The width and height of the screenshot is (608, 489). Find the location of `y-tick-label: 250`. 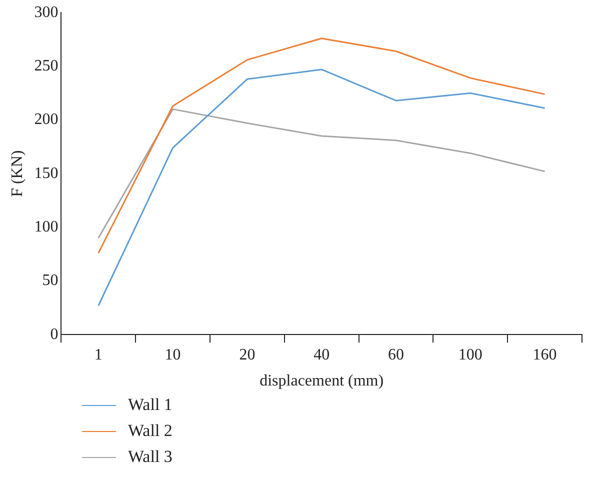

y-tick-label: 250 is located at coordinates (46, 65).